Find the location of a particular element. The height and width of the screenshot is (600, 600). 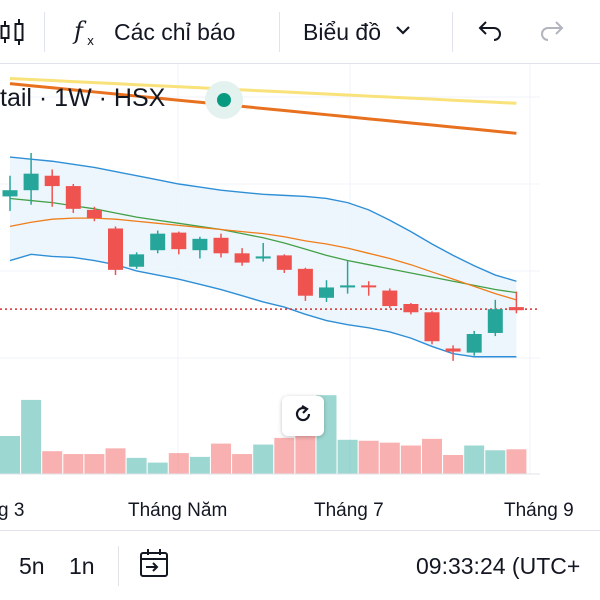

range-1y-button: 1n is located at coordinates (82, 565).